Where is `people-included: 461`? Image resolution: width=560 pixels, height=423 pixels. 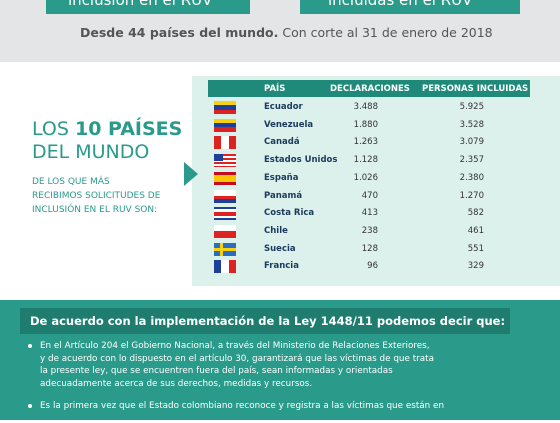
people-included: 461 is located at coordinates (475, 230).